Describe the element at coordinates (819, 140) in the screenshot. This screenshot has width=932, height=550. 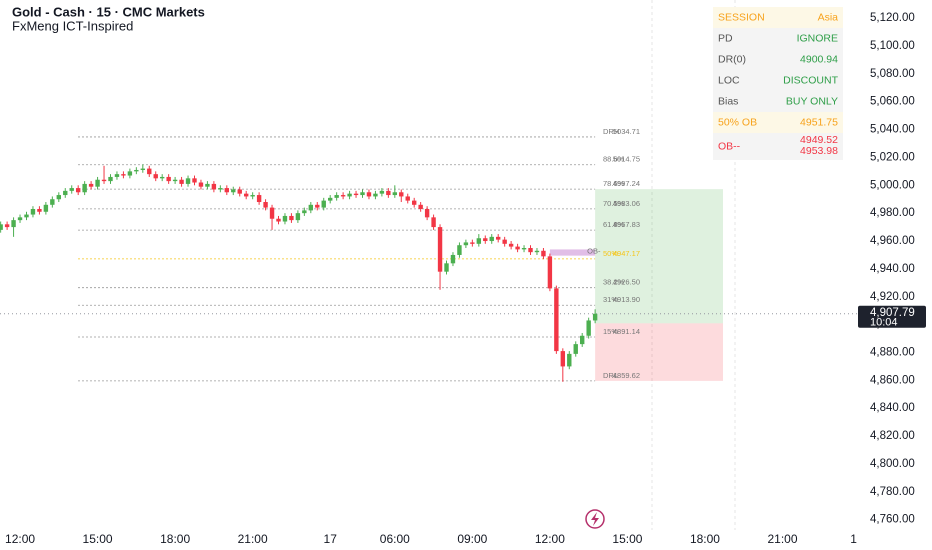
I see `table-value: 4949.52` at that location.